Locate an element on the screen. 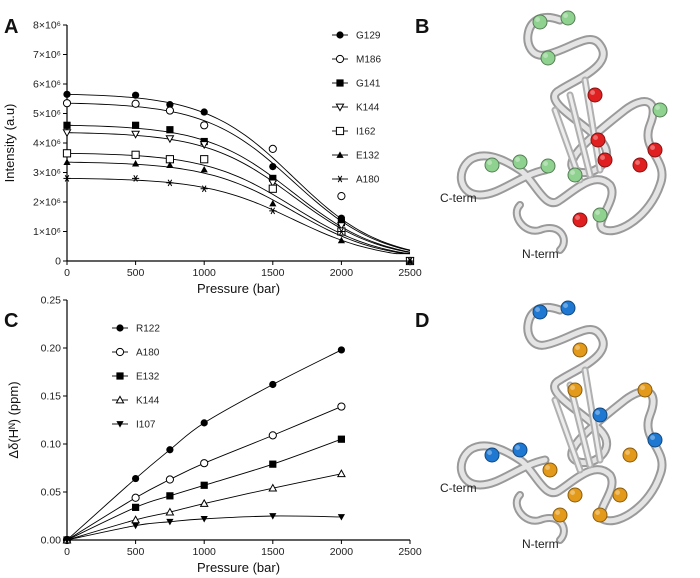  y-tick-label: 2×10⁶ is located at coordinates (47, 203).